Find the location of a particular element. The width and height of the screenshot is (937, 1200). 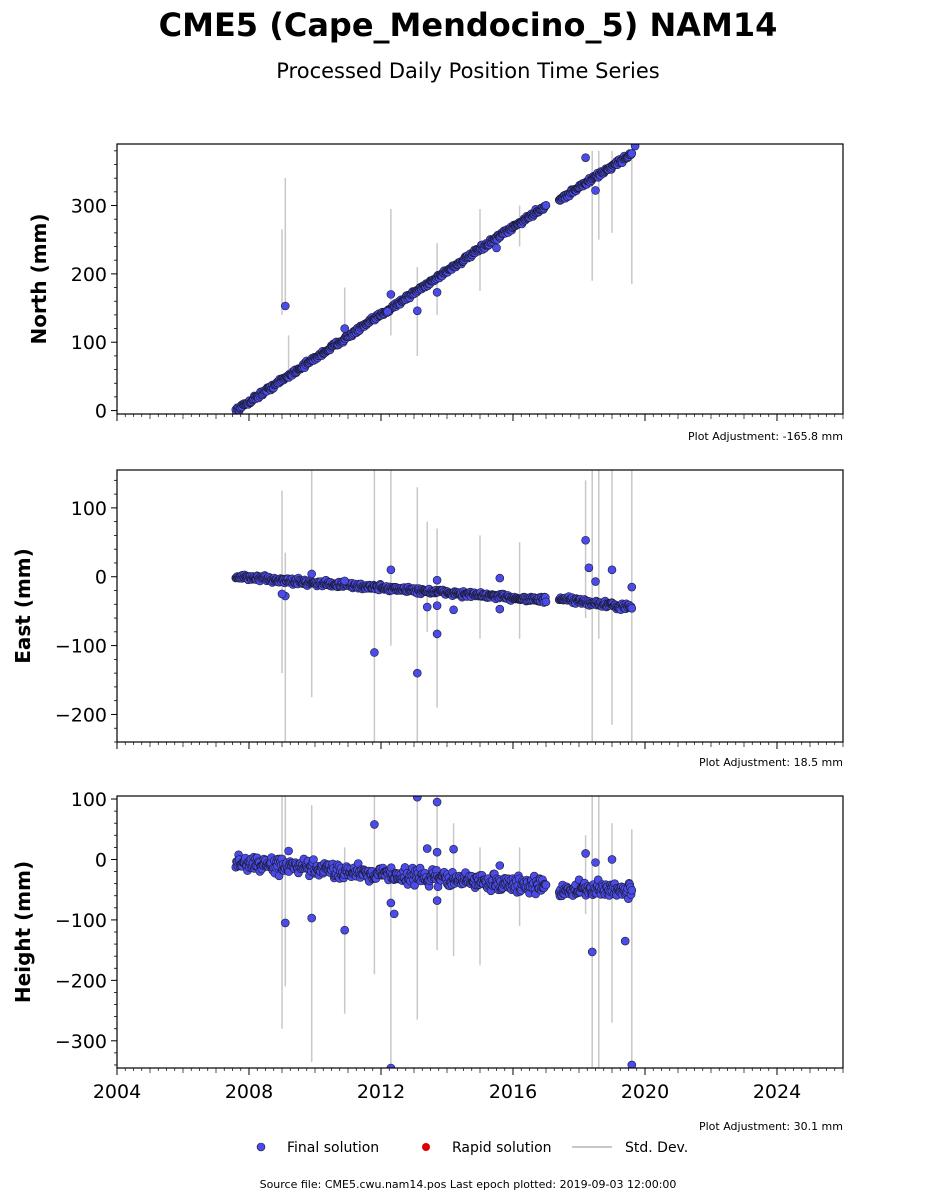

east-ylabel: East (mm) is located at coordinates (23, 606).